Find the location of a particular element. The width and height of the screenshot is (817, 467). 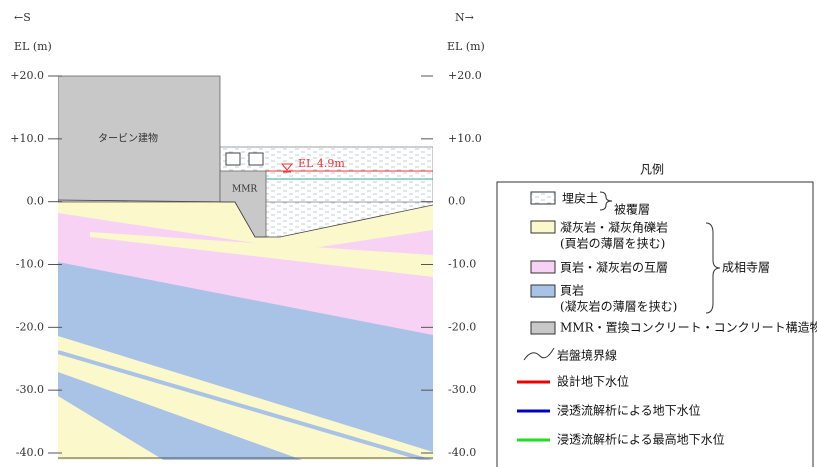

legend-label: 浸透流解析による地下水位 is located at coordinates (629, 410).